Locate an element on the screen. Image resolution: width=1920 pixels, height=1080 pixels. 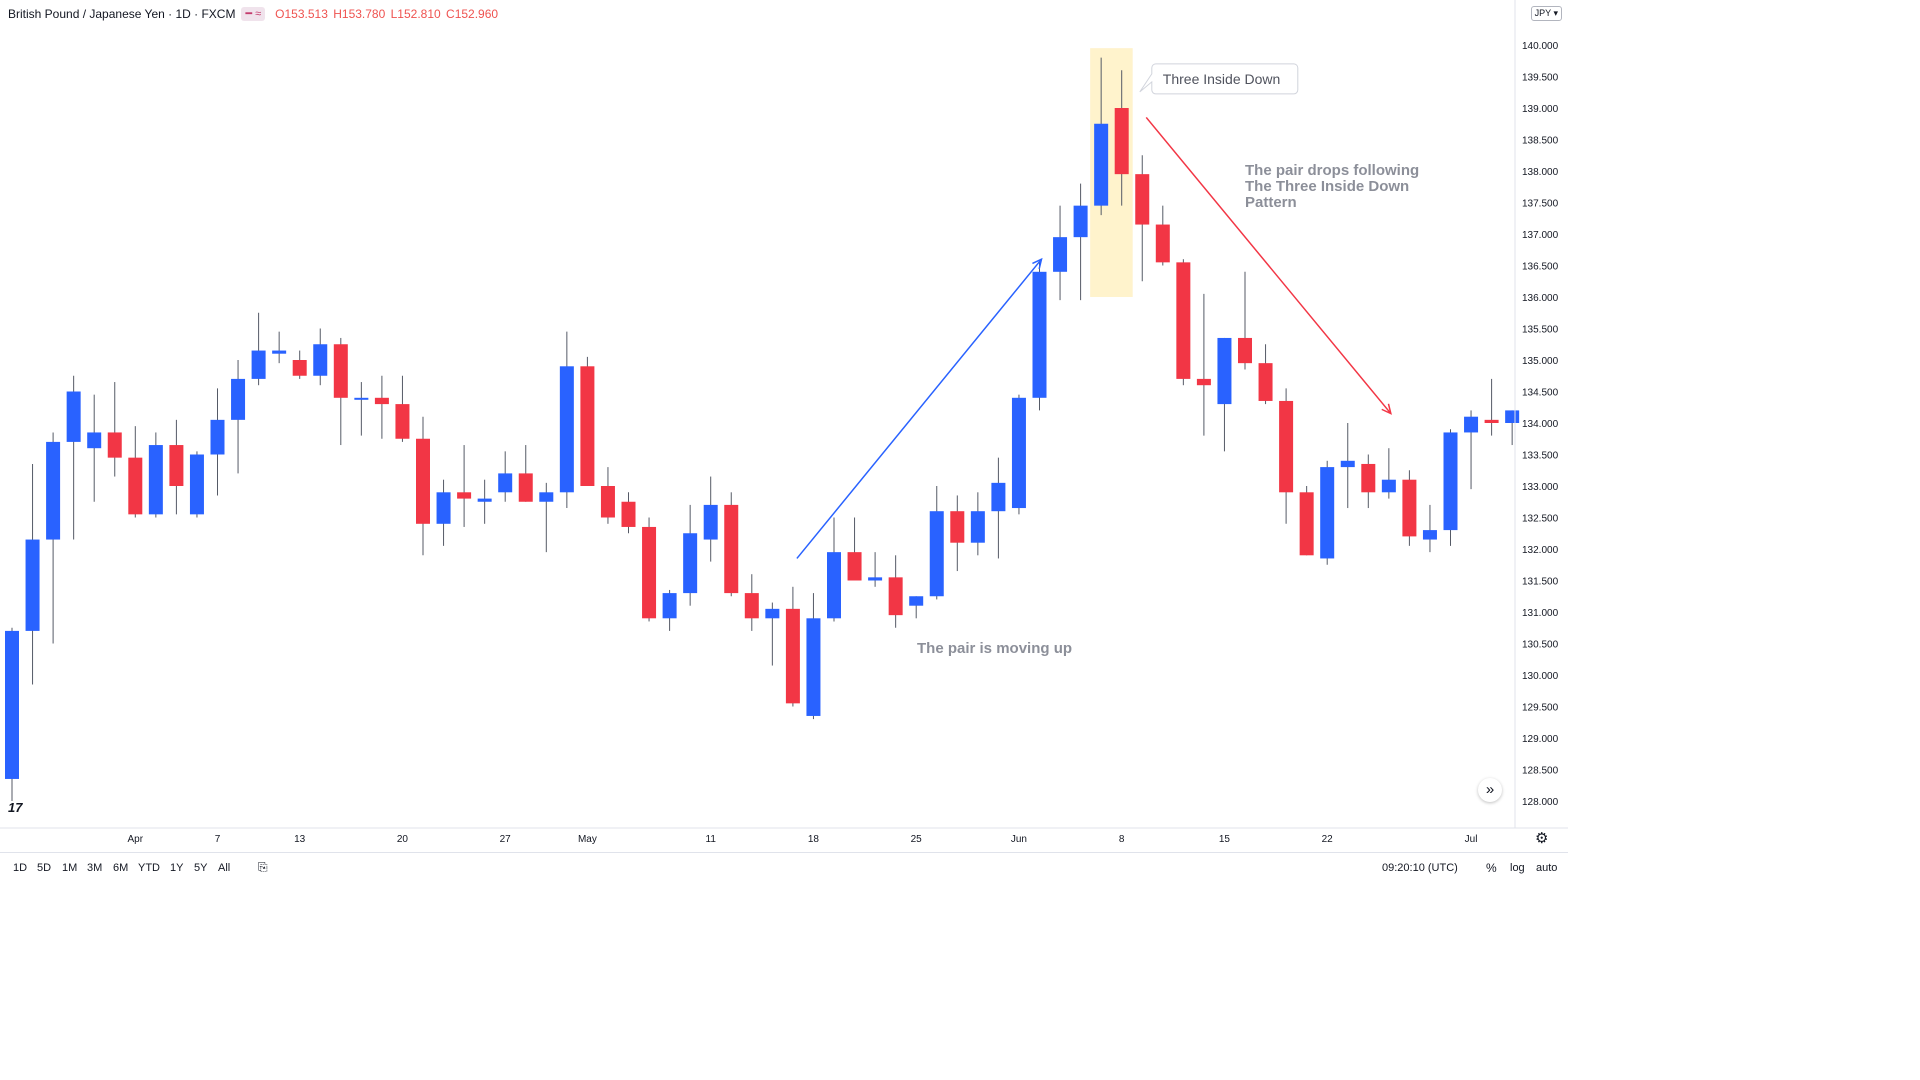
percent-scale-toggle: % is located at coordinates (1491, 868).